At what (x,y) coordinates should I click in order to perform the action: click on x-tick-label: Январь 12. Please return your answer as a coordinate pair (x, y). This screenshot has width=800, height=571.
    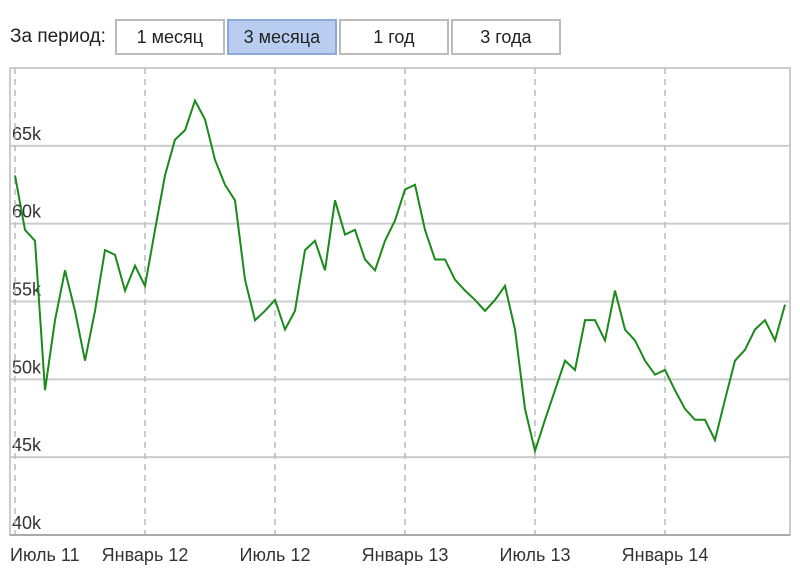
    Looking at the image, I should click on (145, 555).